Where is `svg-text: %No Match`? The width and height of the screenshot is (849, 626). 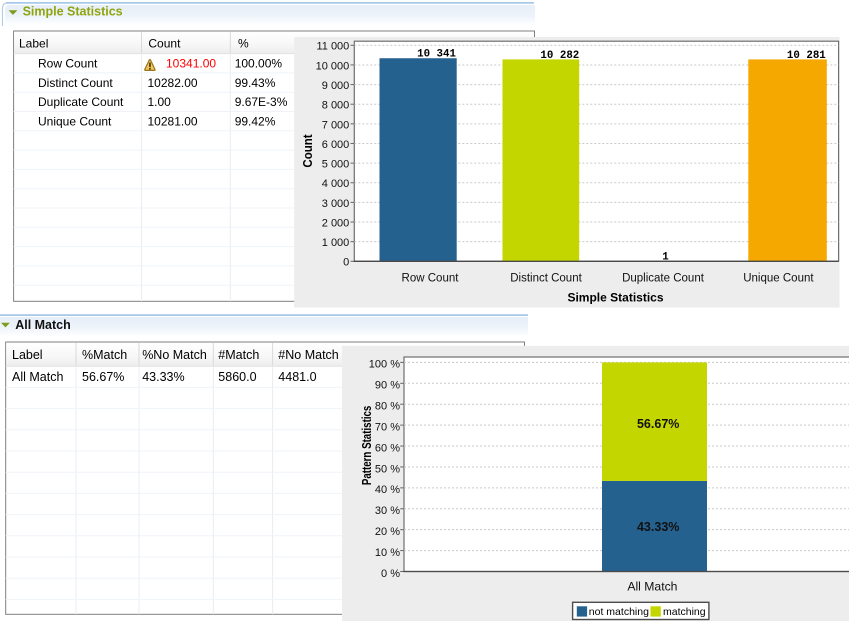
svg-text: %No Match is located at coordinates (174, 355).